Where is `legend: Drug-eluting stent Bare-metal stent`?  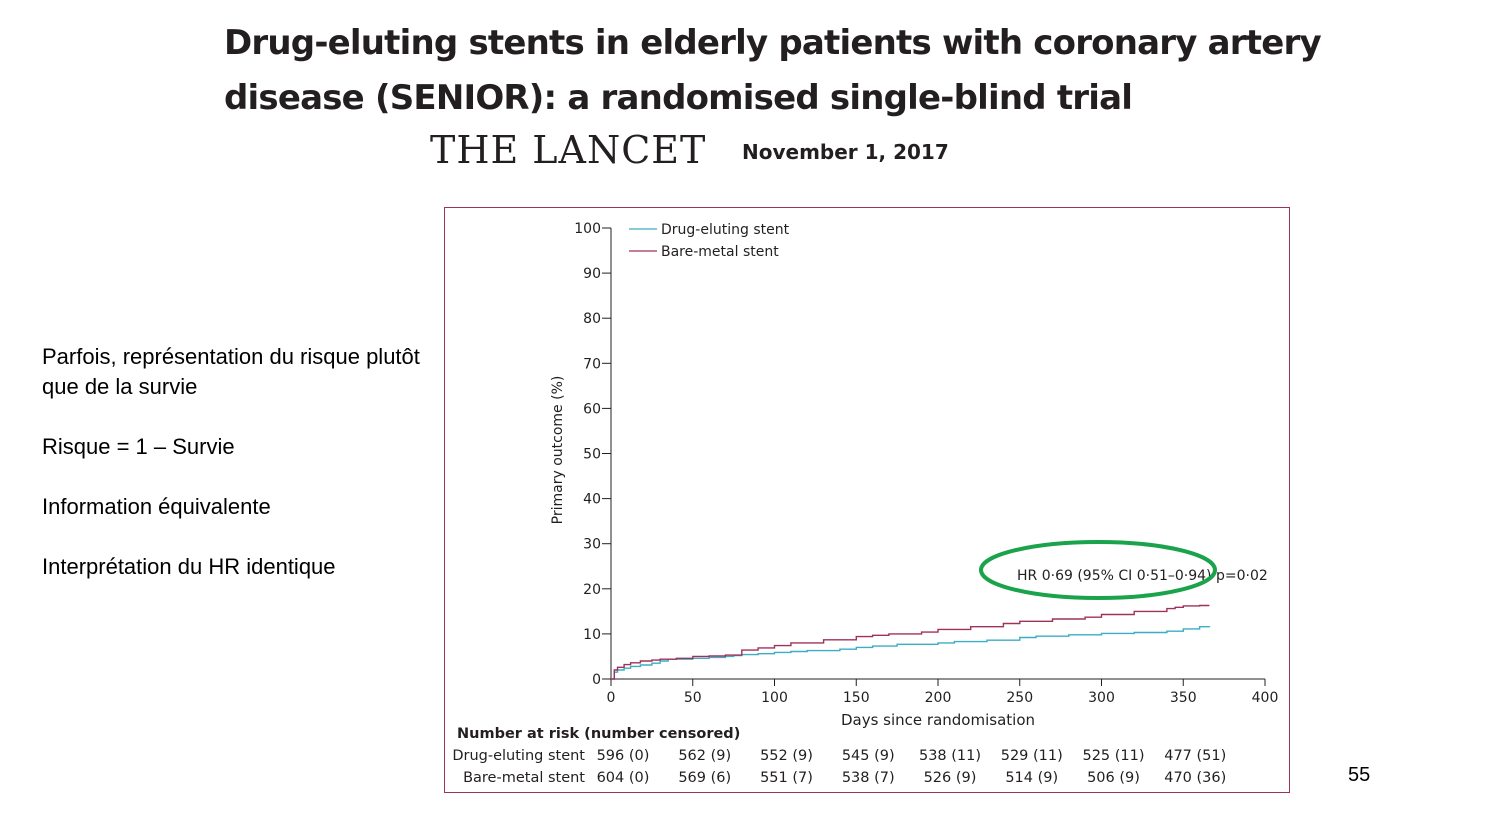 legend: Drug-eluting stent Bare-metal stent is located at coordinates (709, 241).